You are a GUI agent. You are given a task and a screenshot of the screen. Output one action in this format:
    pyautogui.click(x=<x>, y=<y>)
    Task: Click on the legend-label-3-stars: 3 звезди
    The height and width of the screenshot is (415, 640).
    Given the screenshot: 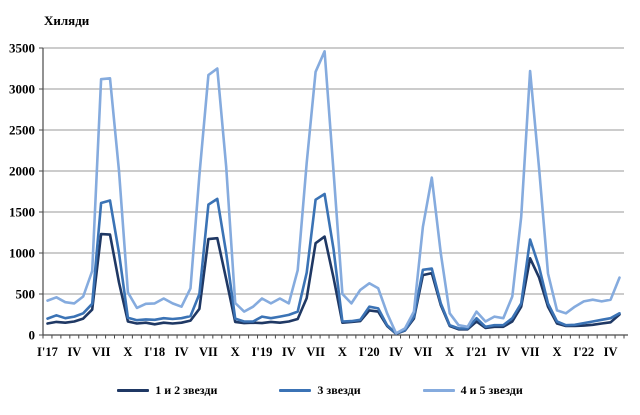 What is the action you would take?
    pyautogui.click(x=339, y=390)
    